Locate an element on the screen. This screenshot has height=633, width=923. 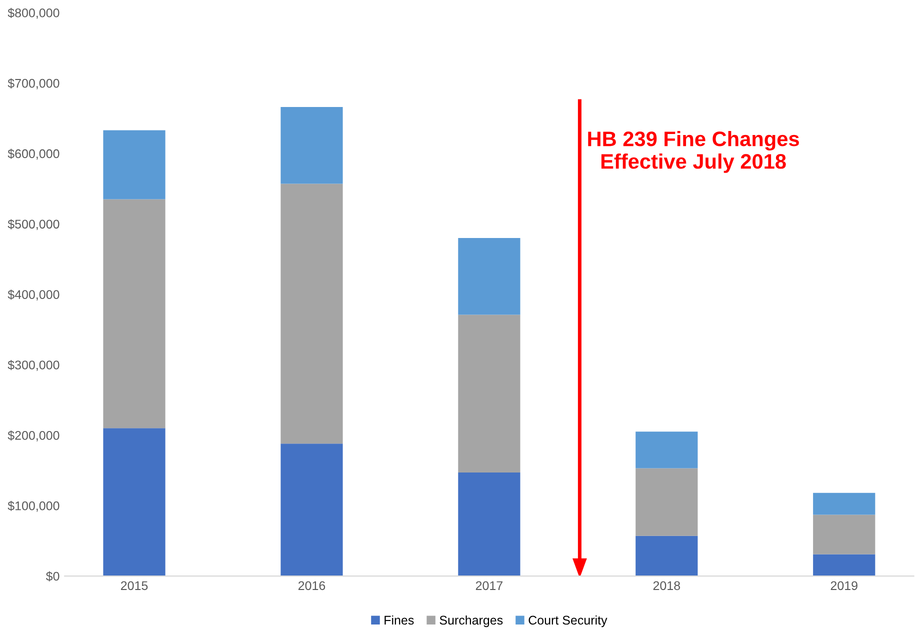
legend-label: Fines is located at coordinates (399, 620).